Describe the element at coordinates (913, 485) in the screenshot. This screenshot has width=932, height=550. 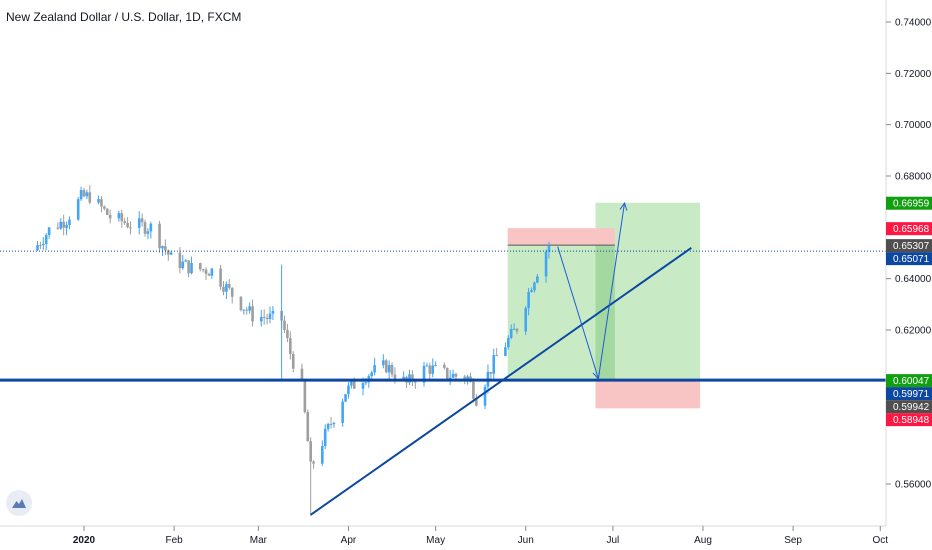
I see `price-tick-label: 0.56000` at that location.